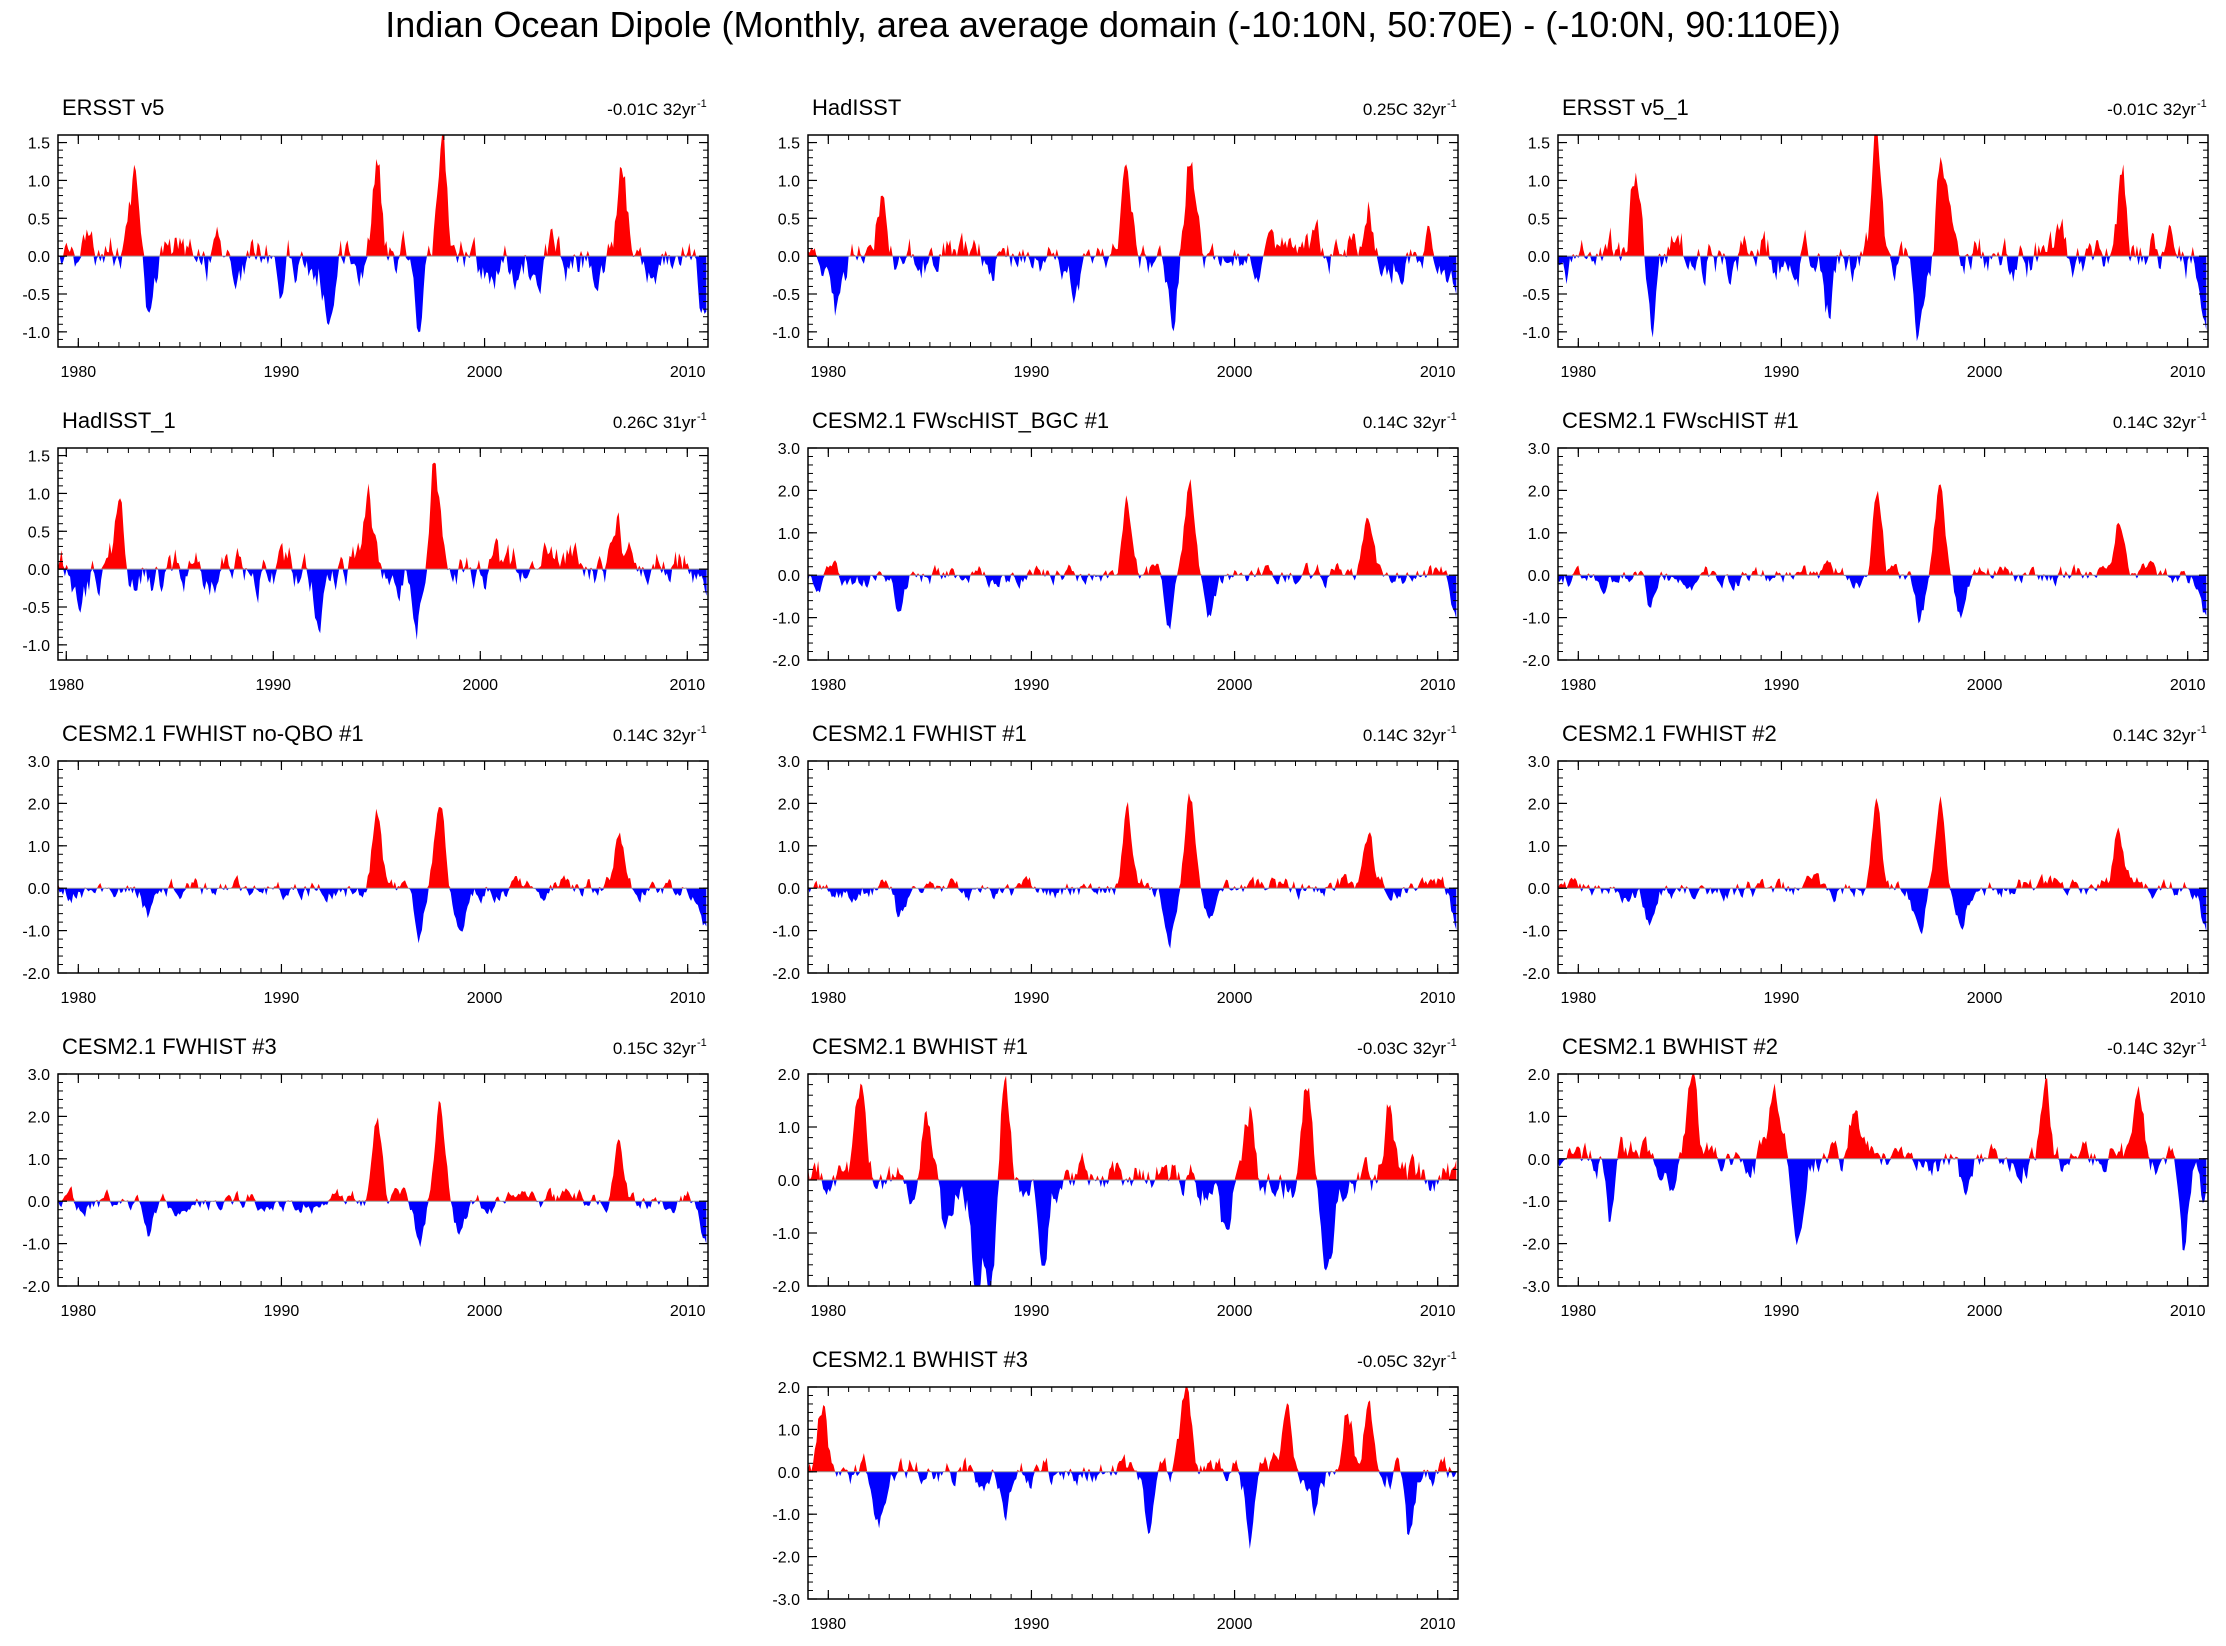  Describe the element at coordinates (919, 733) in the screenshot. I see `panel-title: CESM2.1 FWHIST #1` at that location.